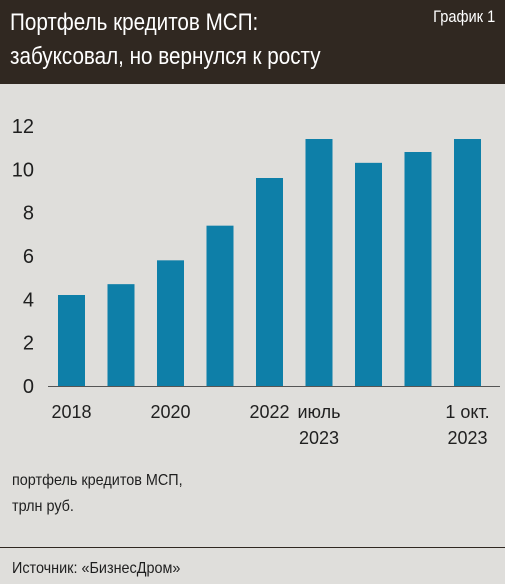 The width and height of the screenshot is (505, 584). I want to click on y-tick-label: 0, so click(28, 387).